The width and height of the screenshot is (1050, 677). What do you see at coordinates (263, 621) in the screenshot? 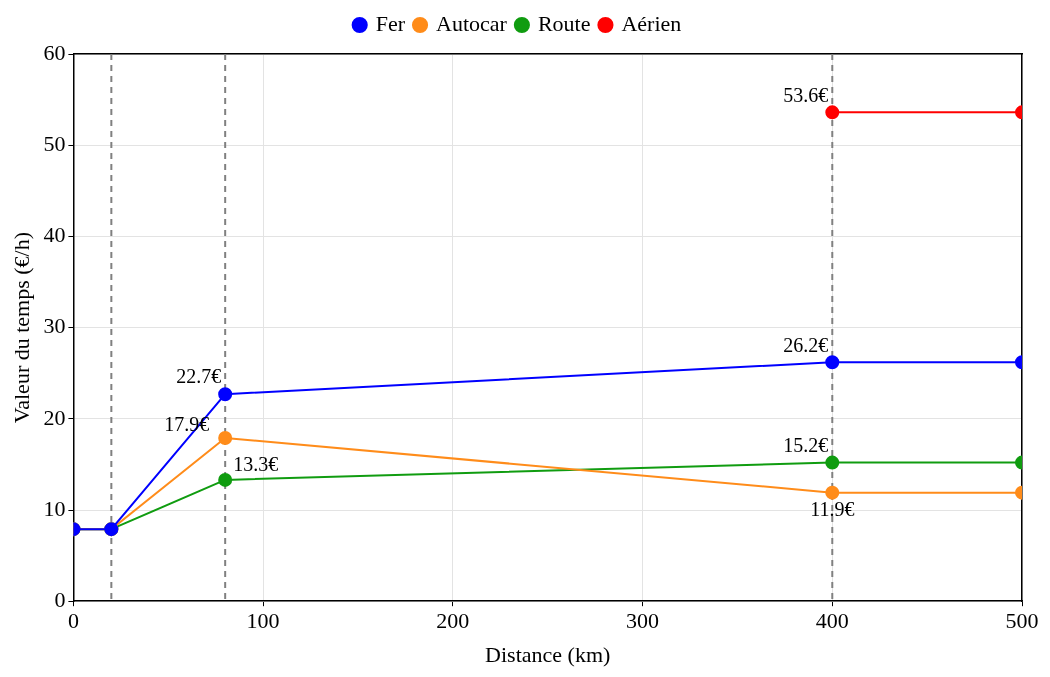
I see `x-tick-label: 100` at bounding box center [263, 621].